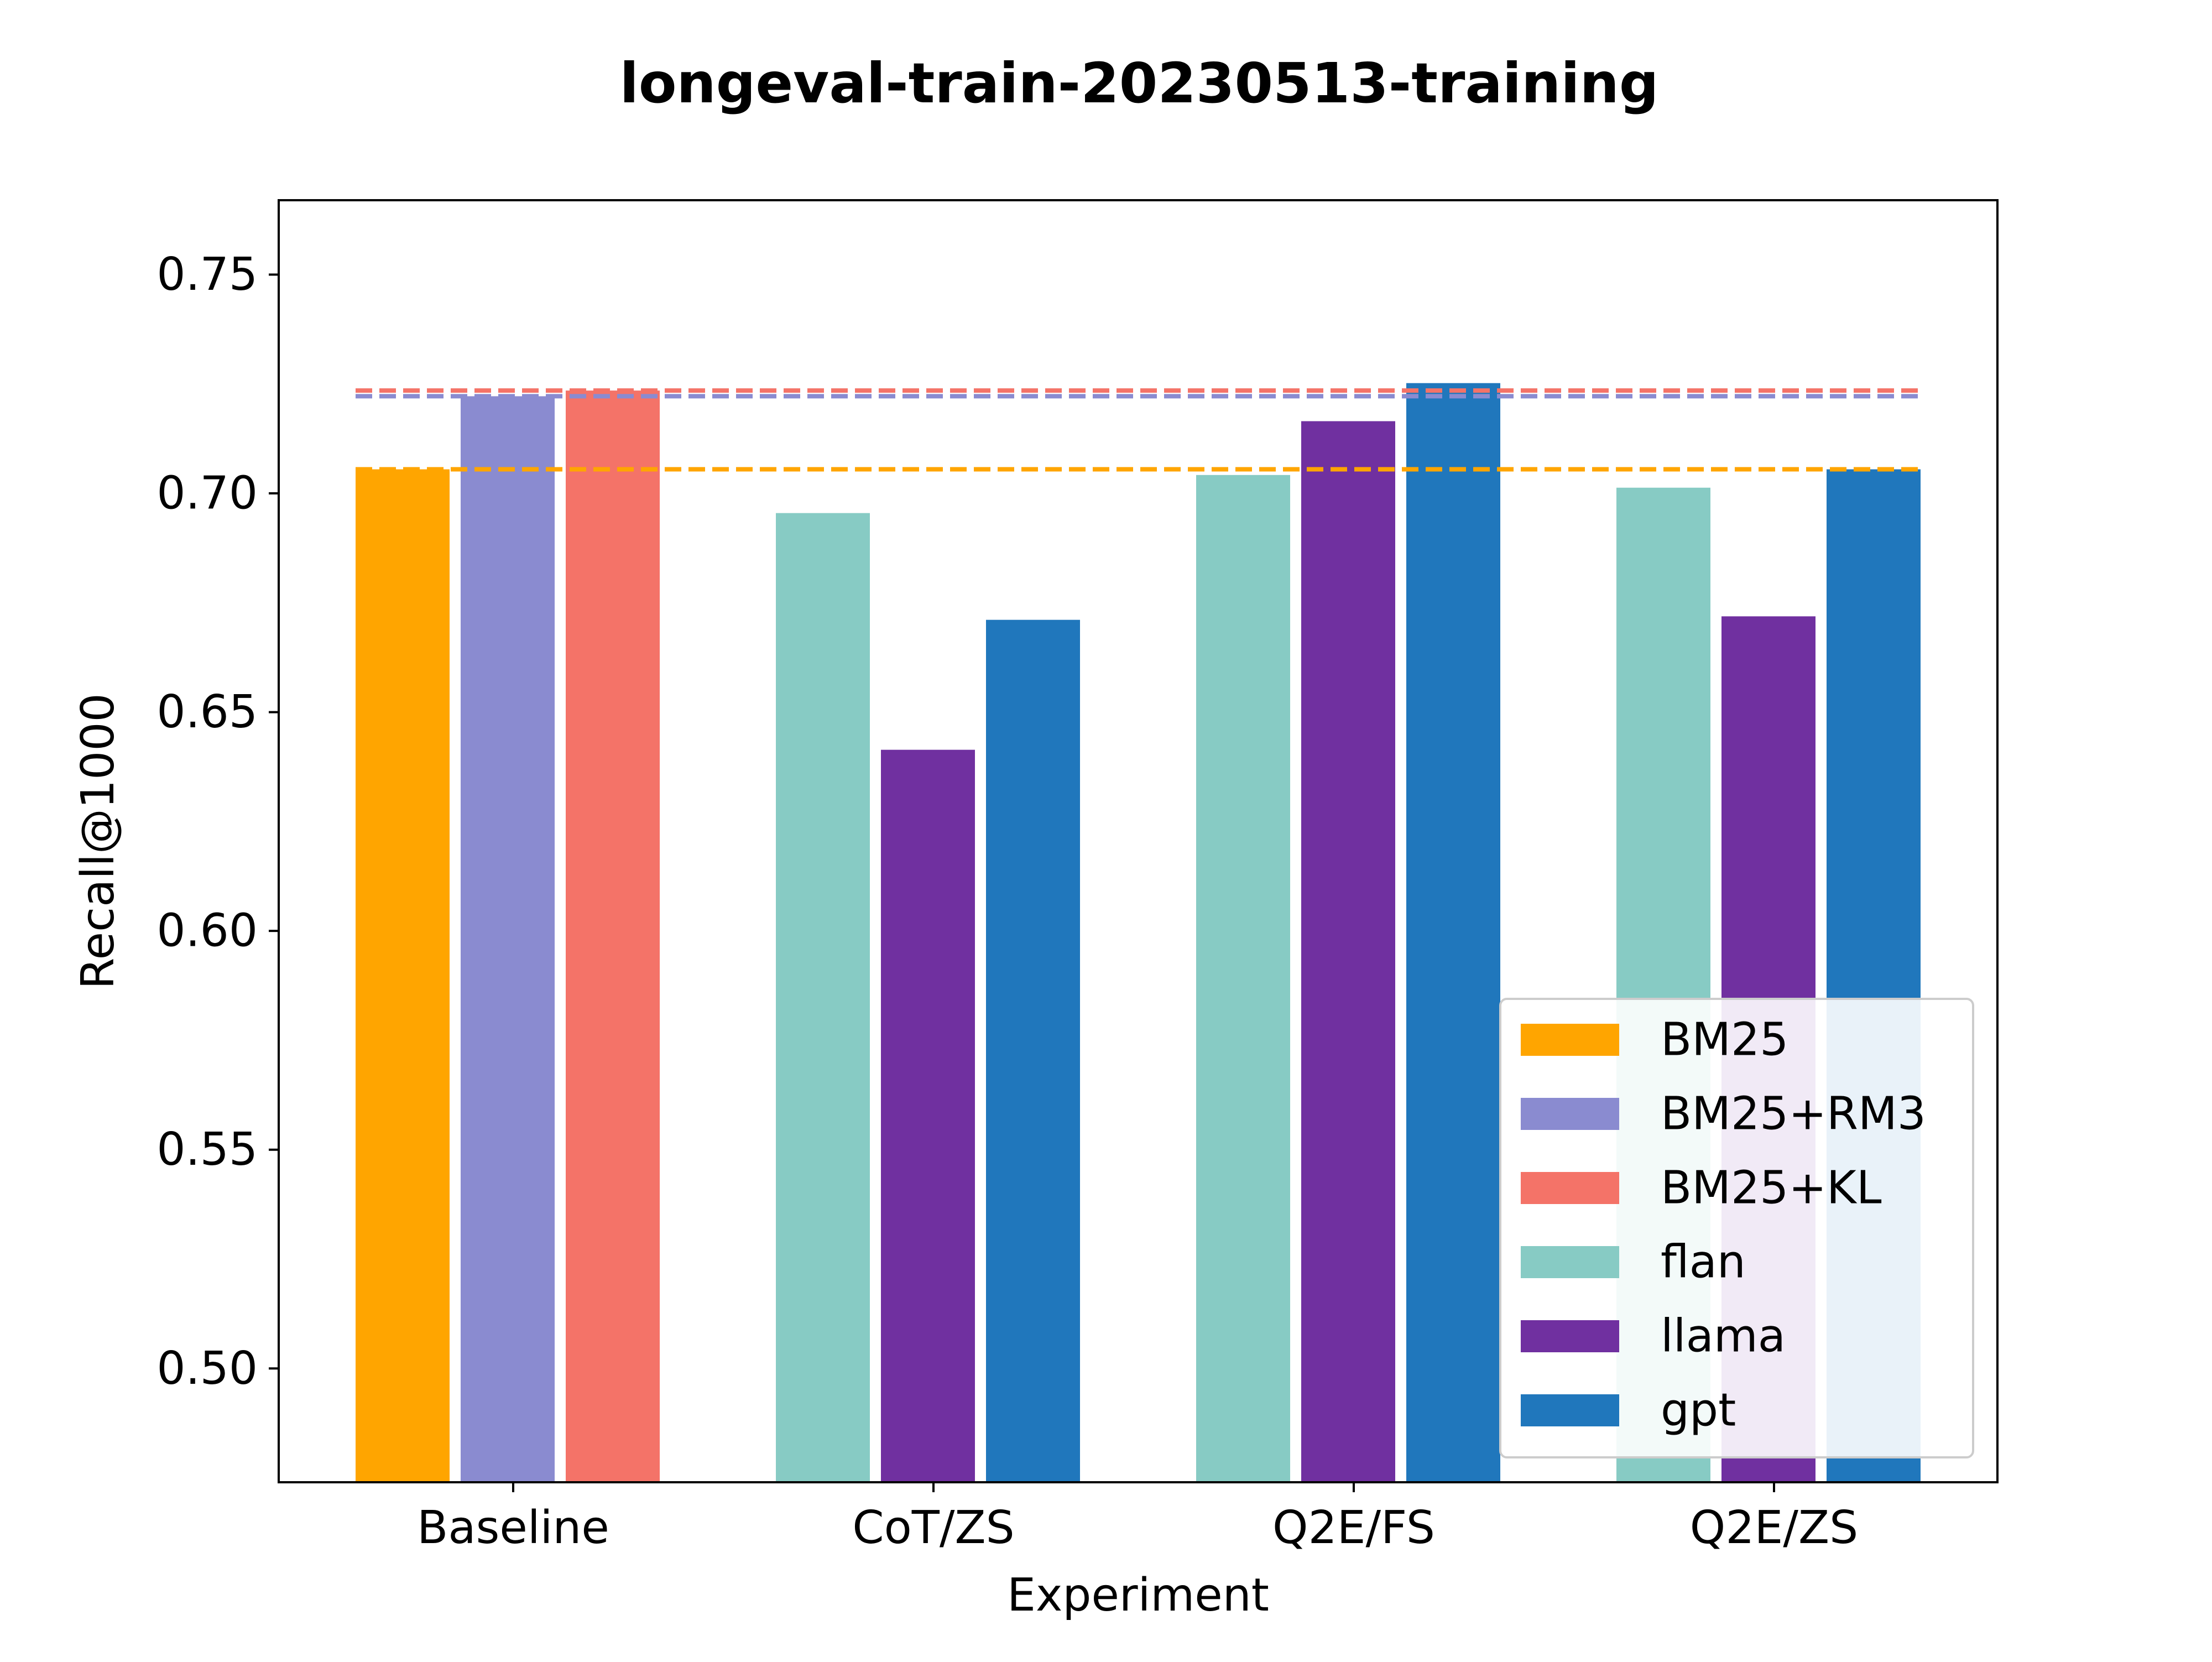 This screenshot has height=1662, width=2212. Describe the element at coordinates (613, 936) in the screenshot. I see `bar-baseline-bm25-kl` at that location.